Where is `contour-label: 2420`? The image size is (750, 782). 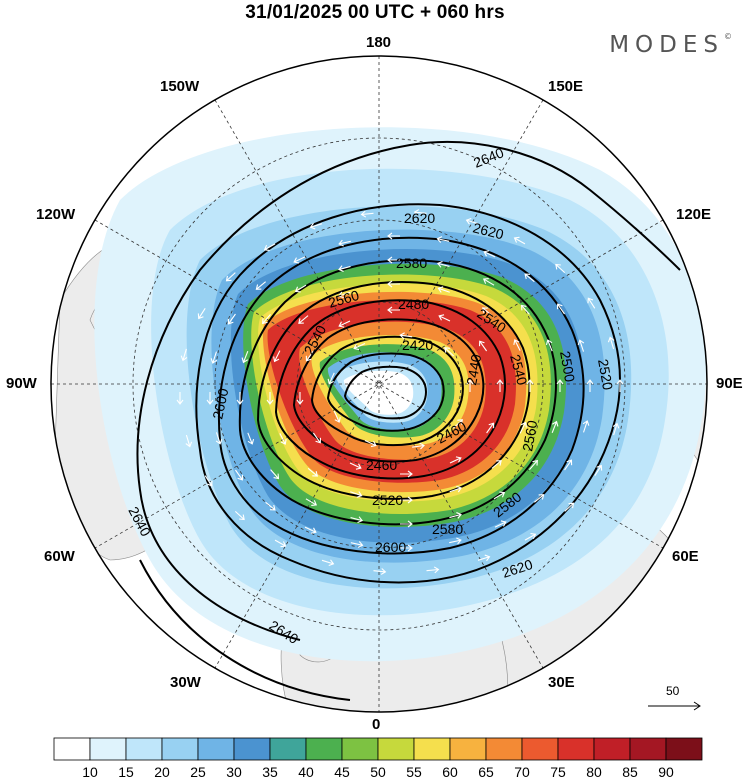 contour-label: 2420 is located at coordinates (417, 345).